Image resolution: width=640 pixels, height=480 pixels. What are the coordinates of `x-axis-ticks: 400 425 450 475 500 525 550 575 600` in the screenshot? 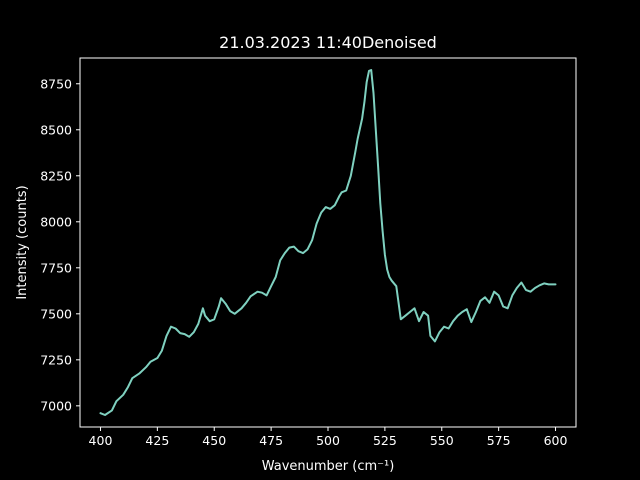 It's located at (328, 437).